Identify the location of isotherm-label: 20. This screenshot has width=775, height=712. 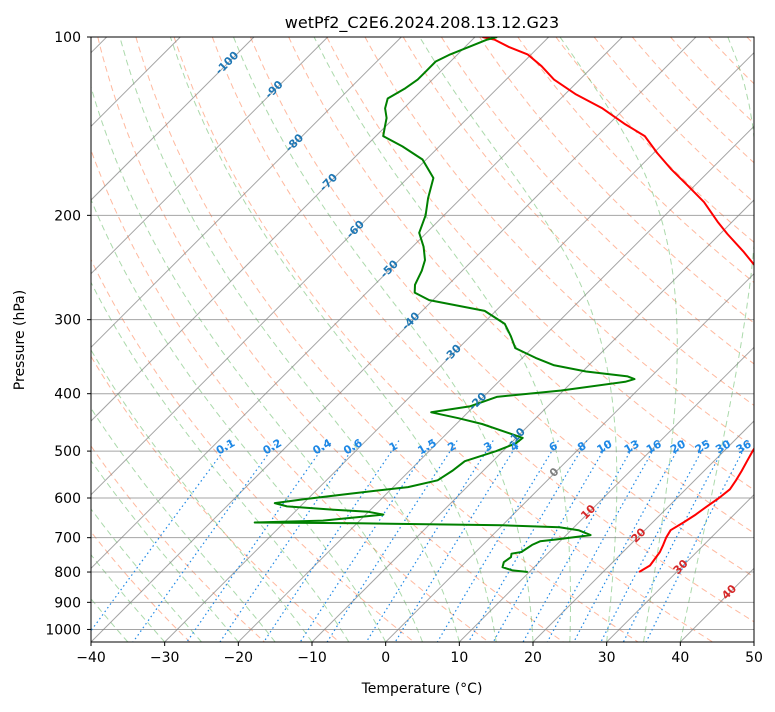
(639, 535).